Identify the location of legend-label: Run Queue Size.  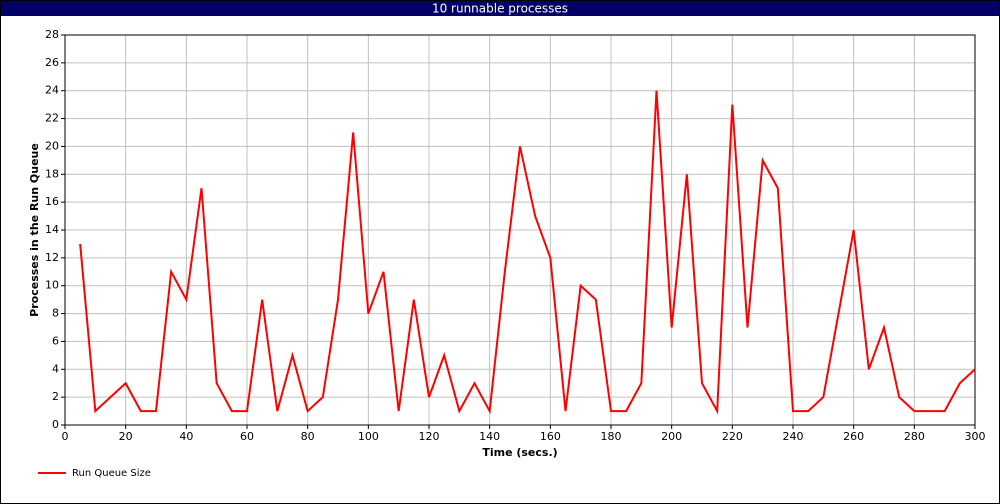
(111, 473).